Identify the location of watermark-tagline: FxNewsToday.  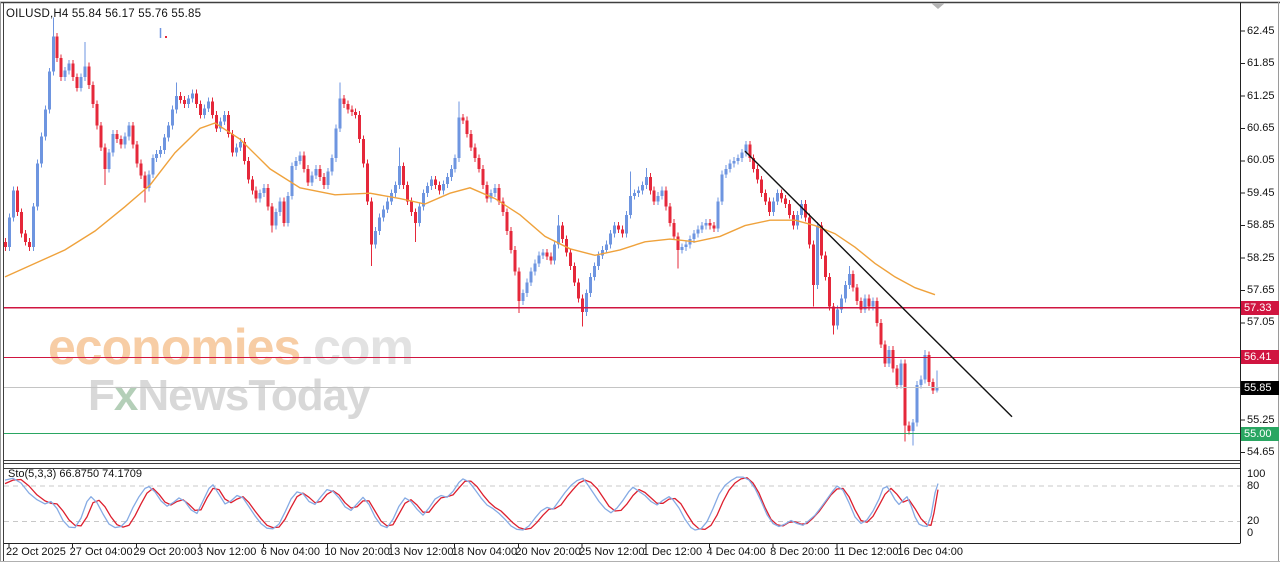
(230, 396).